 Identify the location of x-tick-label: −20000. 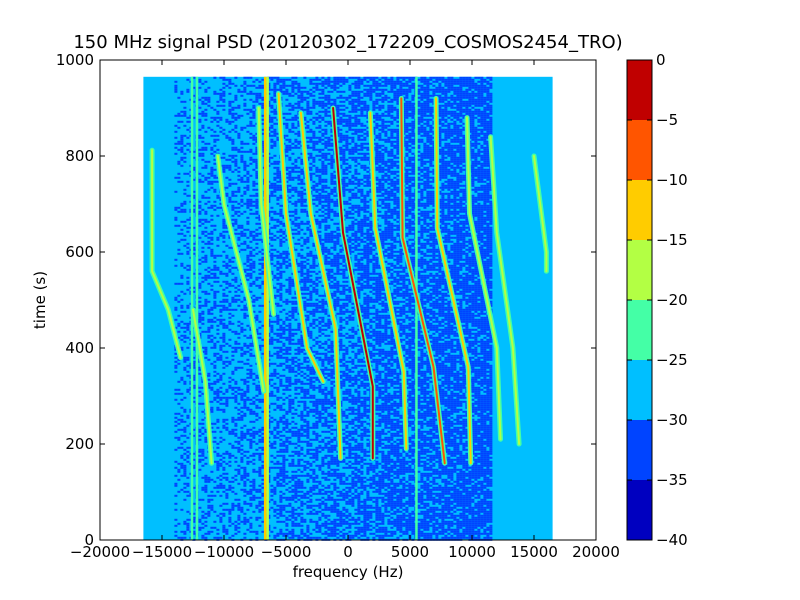
(100, 552).